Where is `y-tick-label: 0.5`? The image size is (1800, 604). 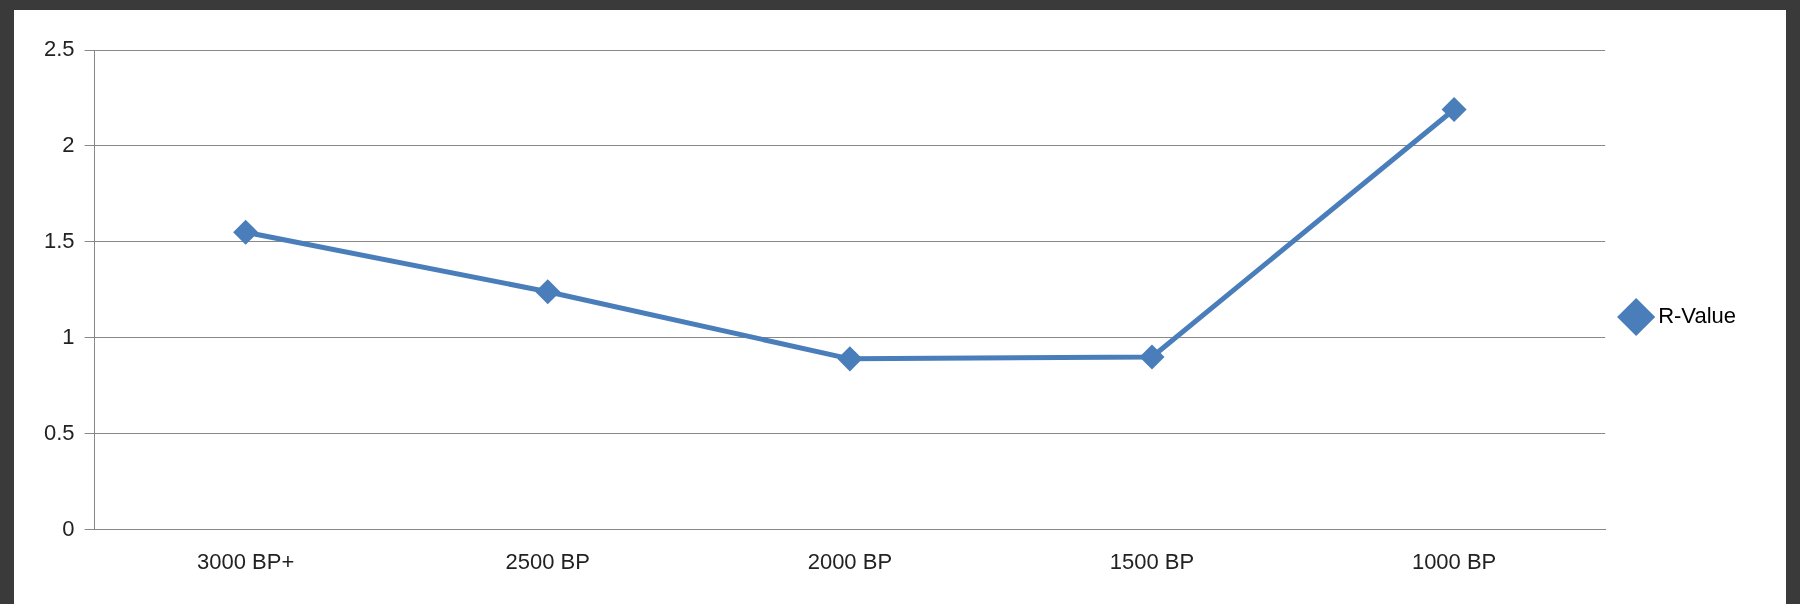
y-tick-label: 0.5 is located at coordinates (59, 432).